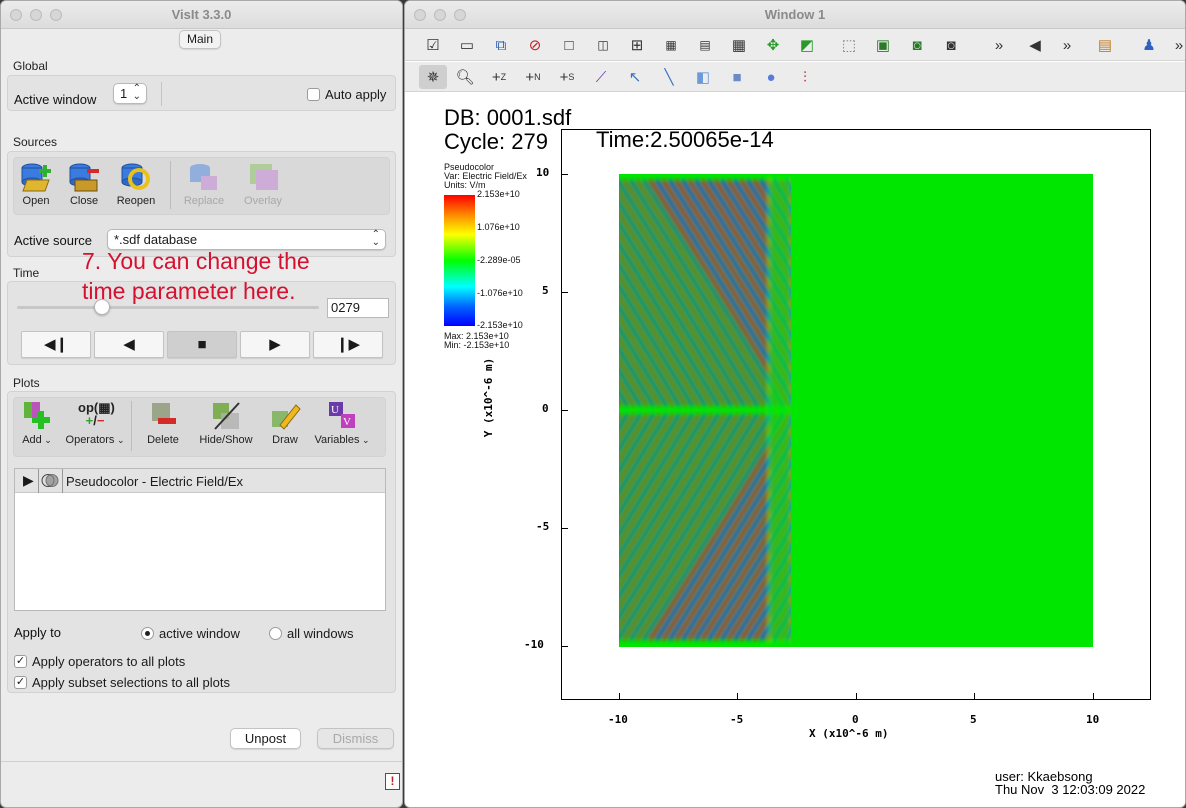 Image resolution: width=1186 pixels, height=808 pixels. I want to click on field-front-edge, so click(780, 410).